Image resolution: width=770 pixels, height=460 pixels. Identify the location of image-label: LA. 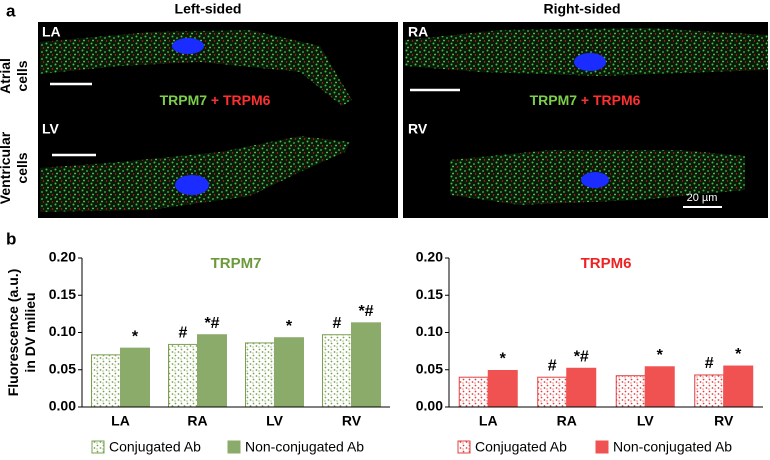
(51, 32).